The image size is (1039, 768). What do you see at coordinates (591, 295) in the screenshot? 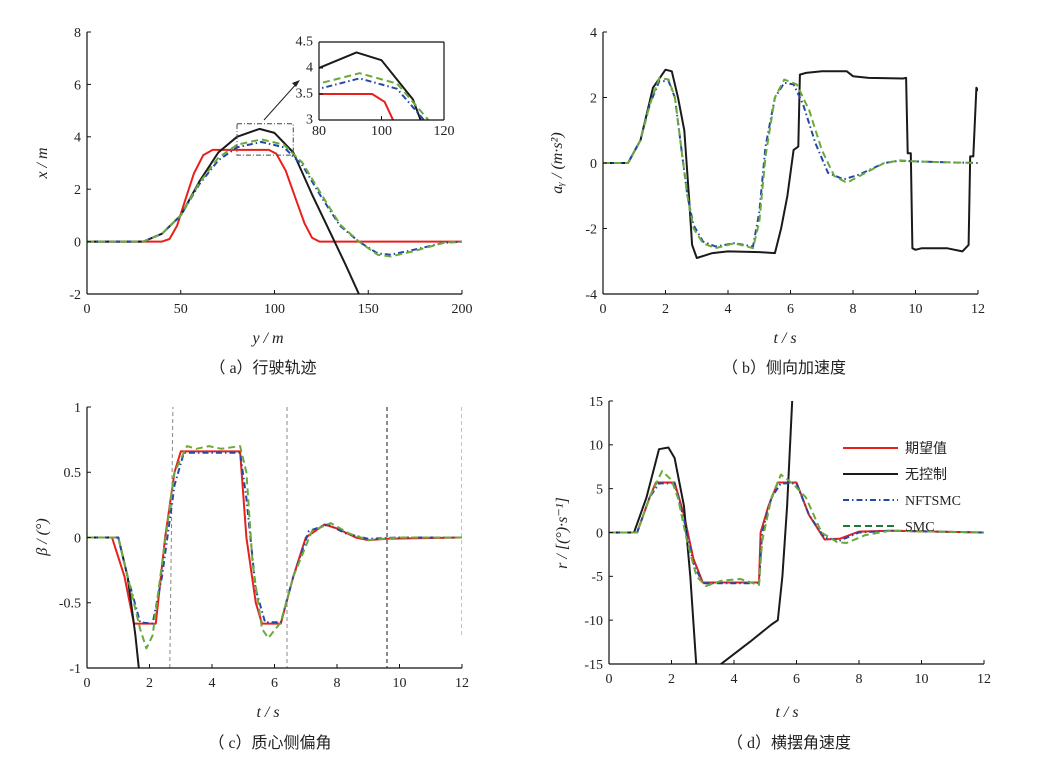
I see `y-tick-label: -4` at bounding box center [591, 295].